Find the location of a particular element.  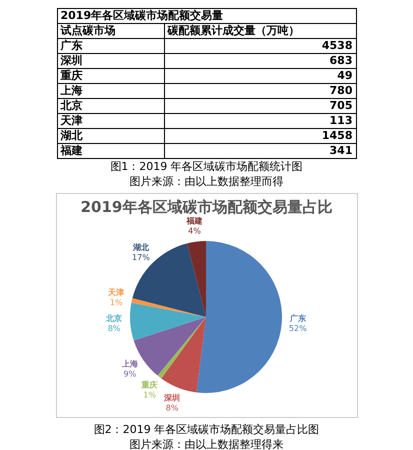

category-label: 上海 is located at coordinates (110, 91).